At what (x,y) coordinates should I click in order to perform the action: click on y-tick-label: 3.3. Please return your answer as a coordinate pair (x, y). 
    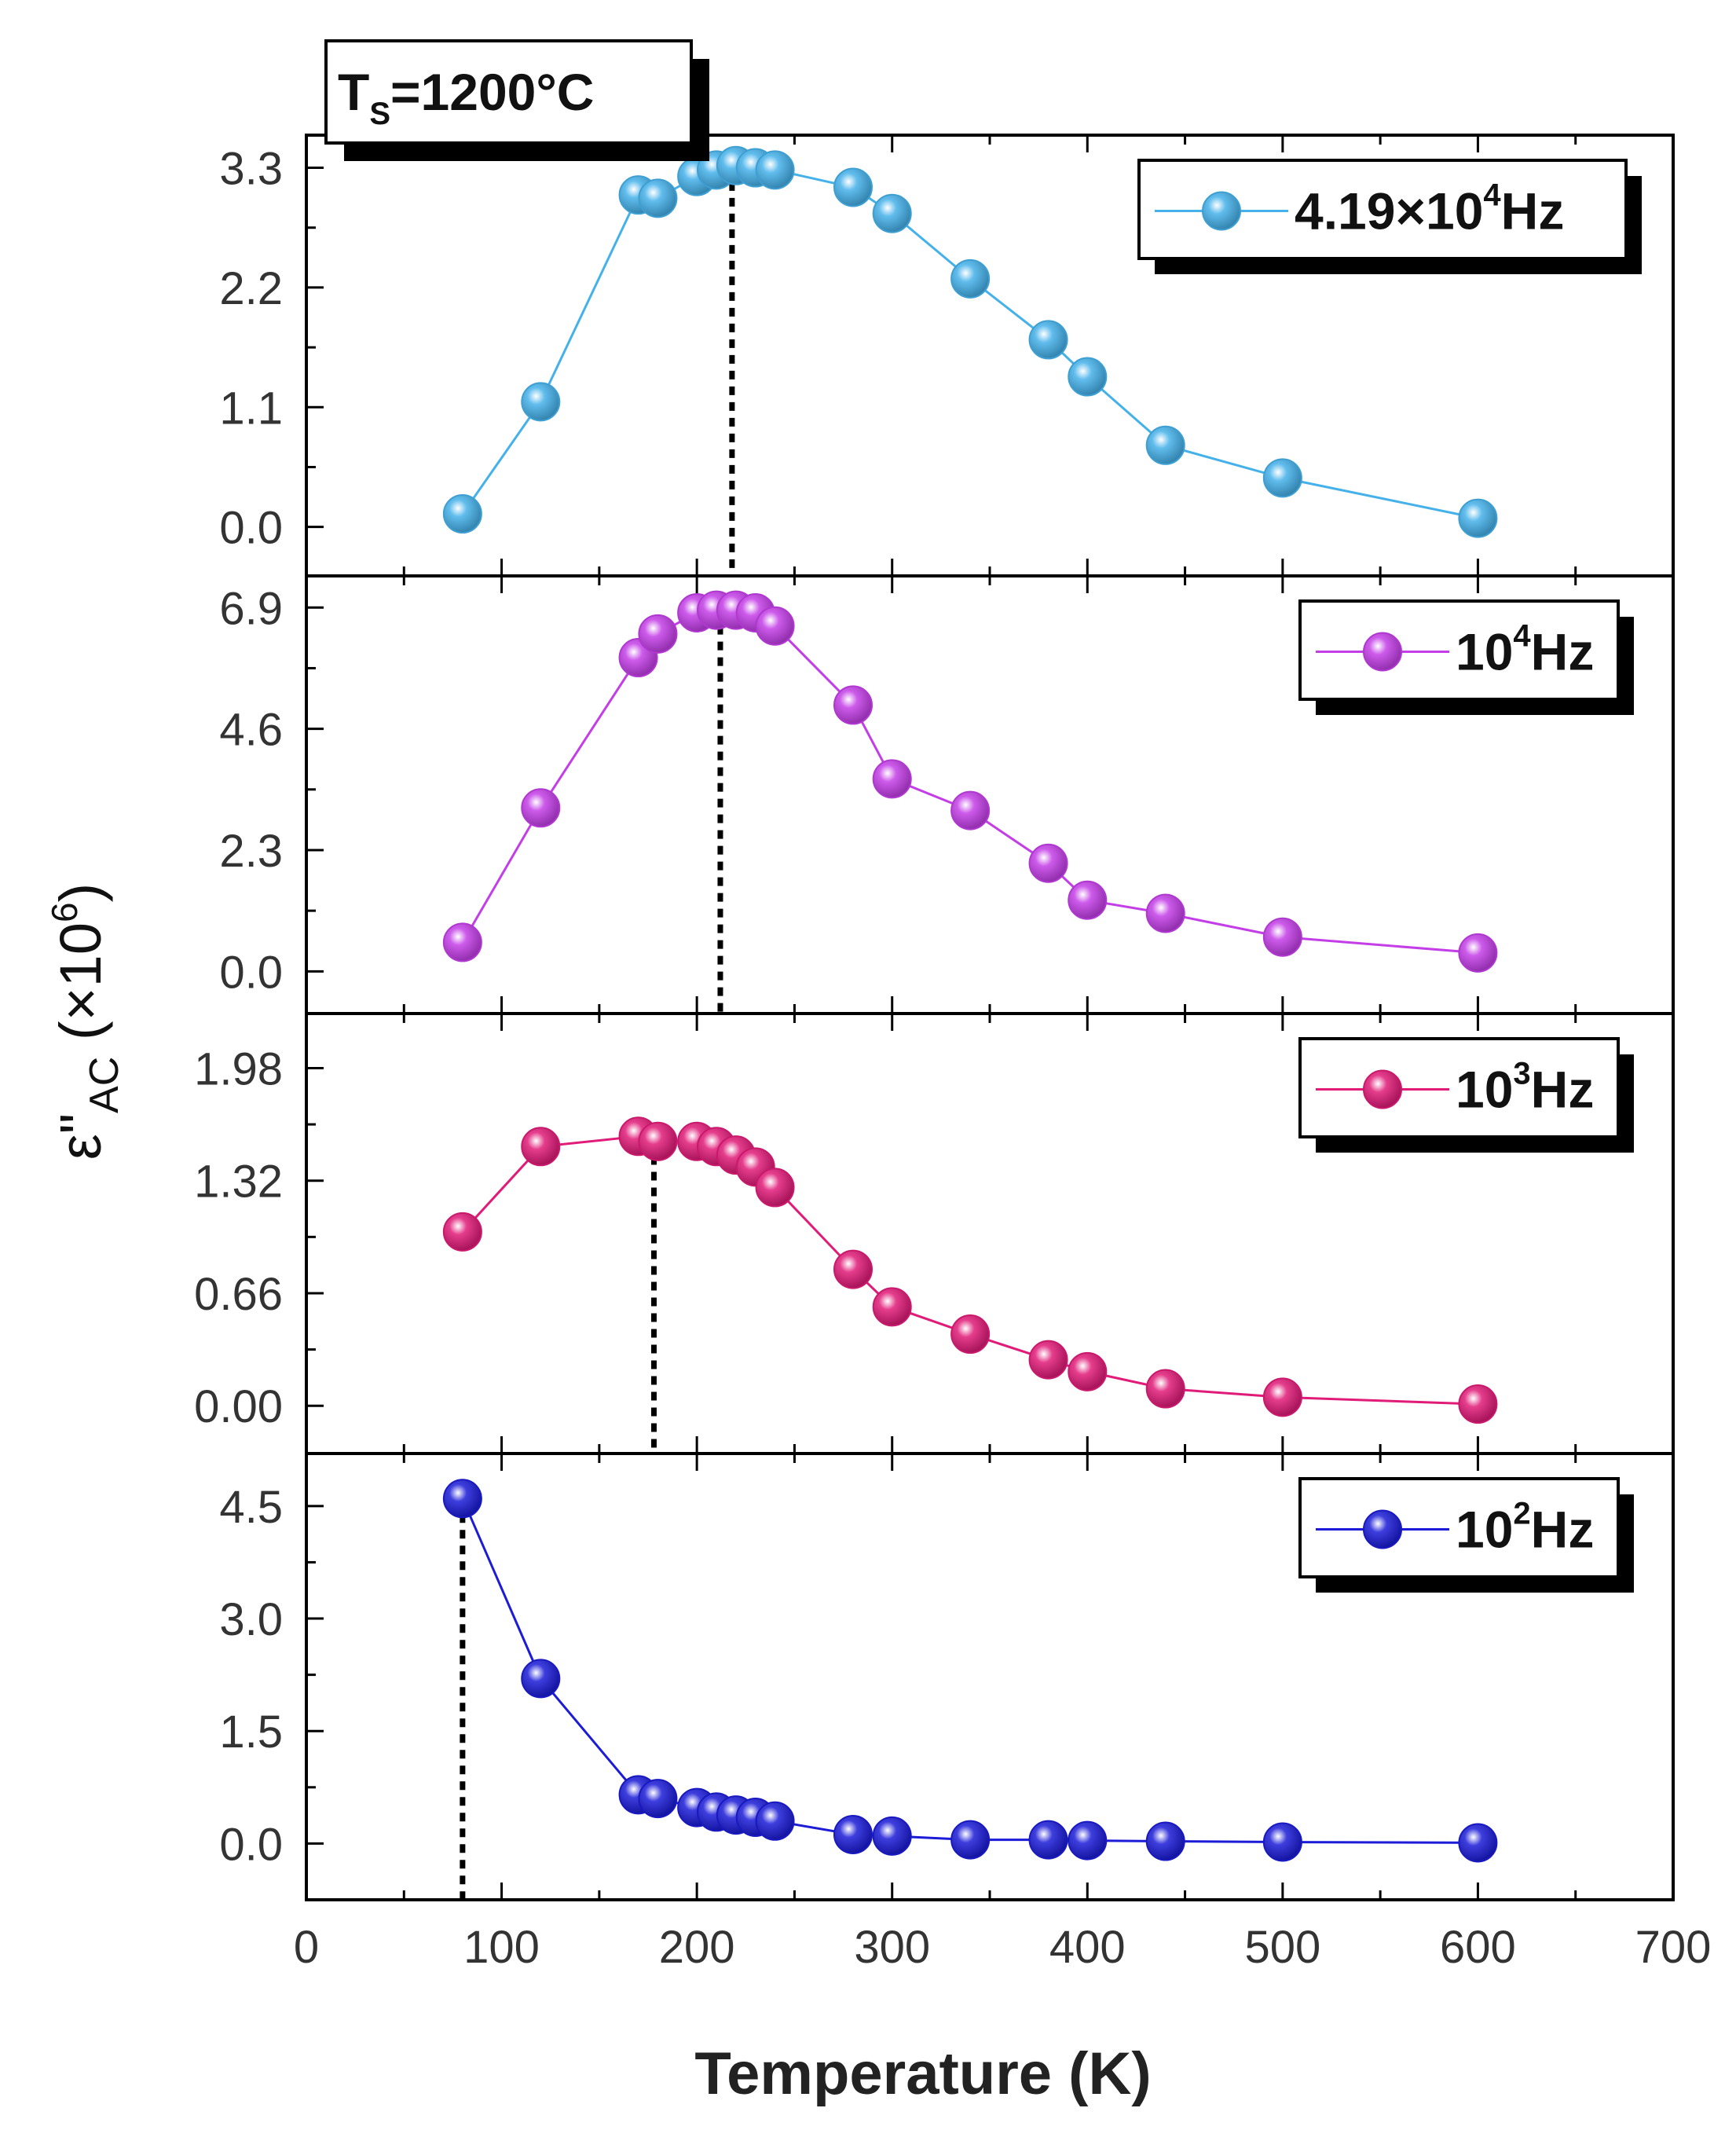
    Looking at the image, I should click on (251, 169).